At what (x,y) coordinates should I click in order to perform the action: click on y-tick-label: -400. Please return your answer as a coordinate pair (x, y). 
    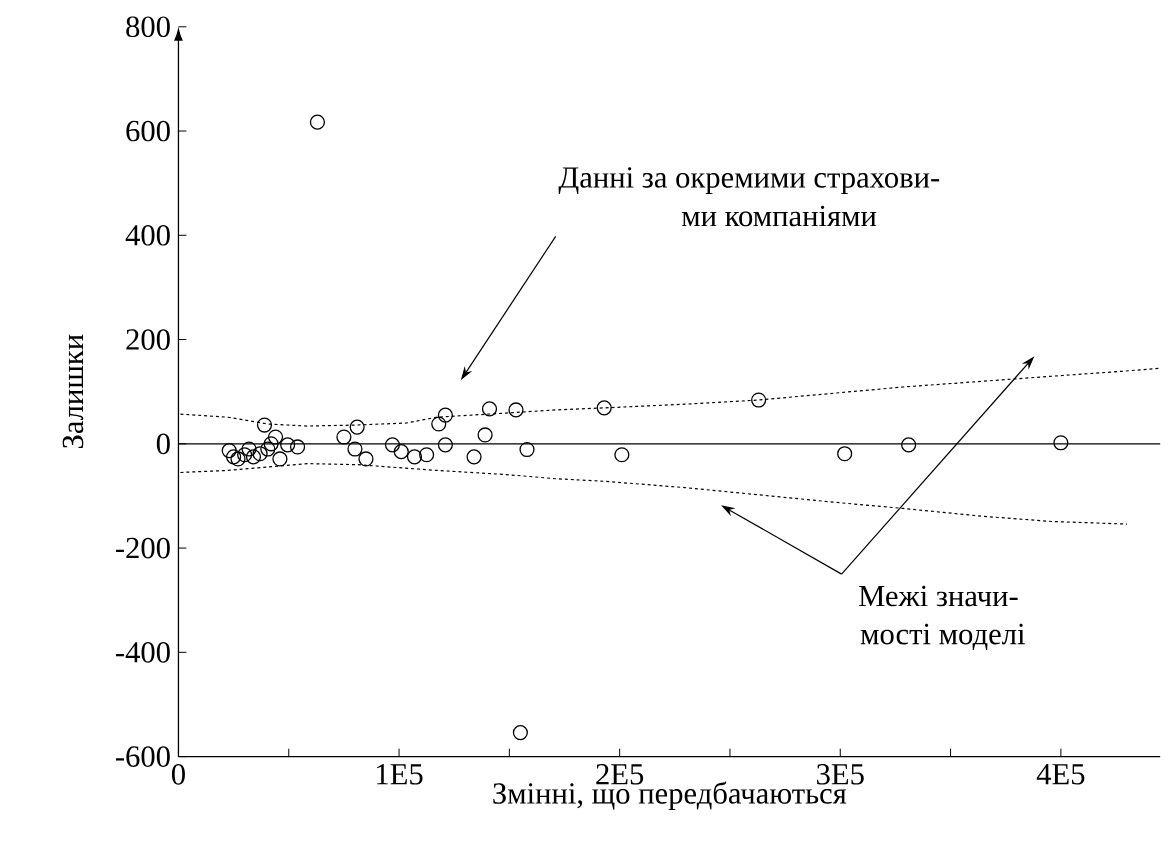
    Looking at the image, I should click on (142, 652).